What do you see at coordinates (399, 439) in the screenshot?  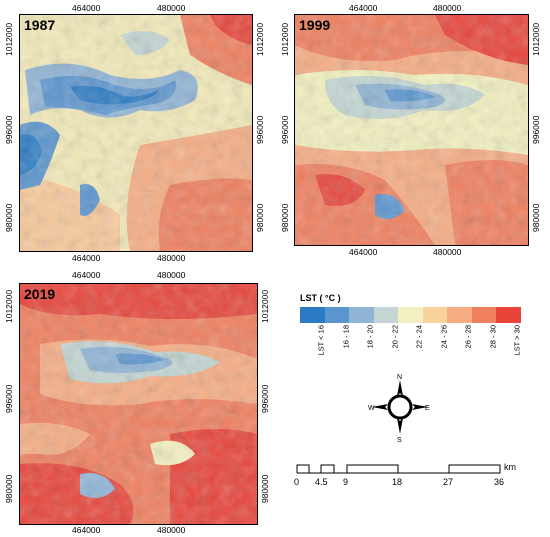 I see `compass-s: S` at bounding box center [399, 439].